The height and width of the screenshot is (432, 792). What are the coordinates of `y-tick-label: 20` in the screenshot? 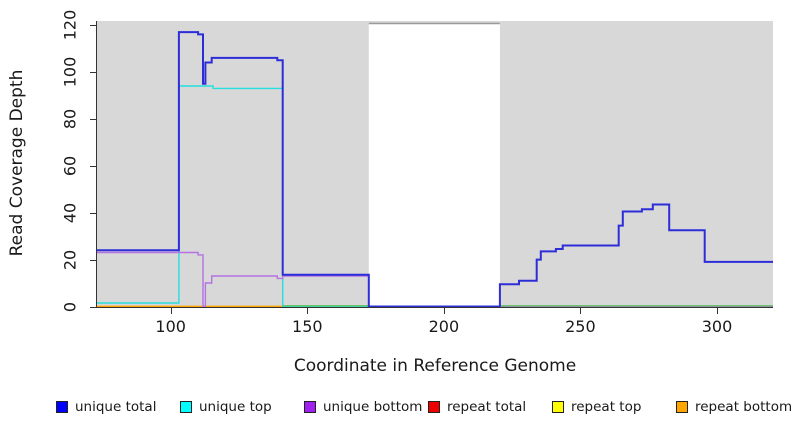 It's located at (70, 259).